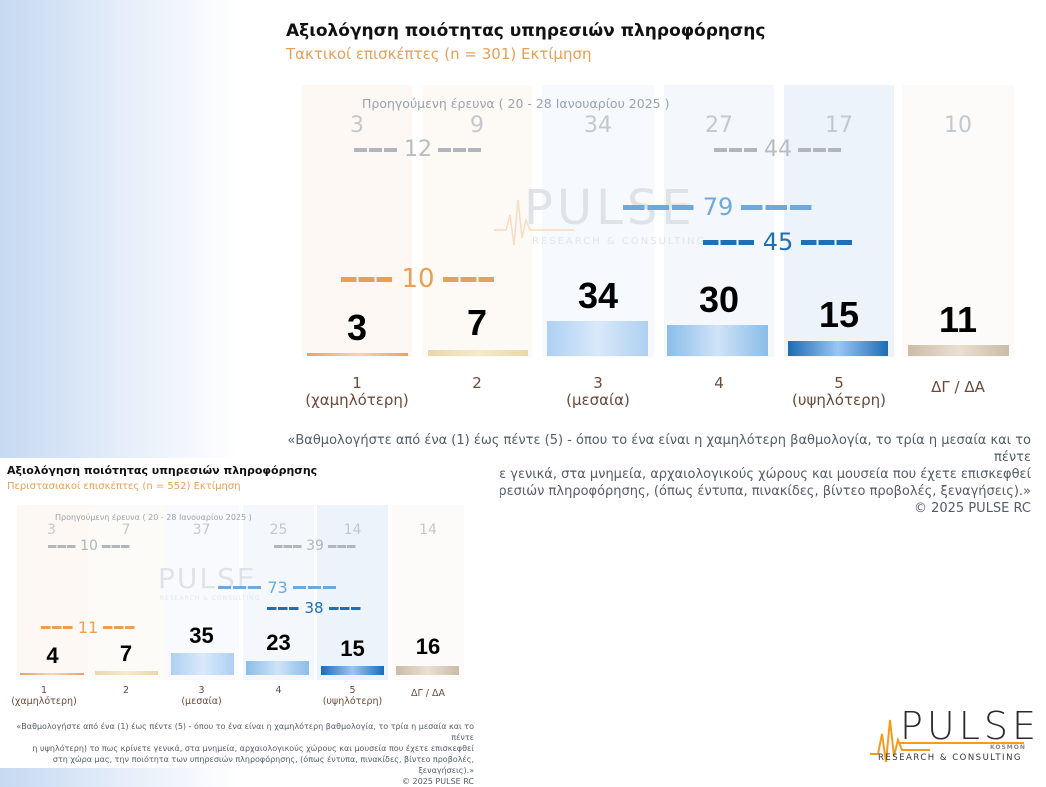 The height and width of the screenshot is (787, 1046). What do you see at coordinates (1008, 747) in the screenshot?
I see `logo-sub: KOSMON` at bounding box center [1008, 747].